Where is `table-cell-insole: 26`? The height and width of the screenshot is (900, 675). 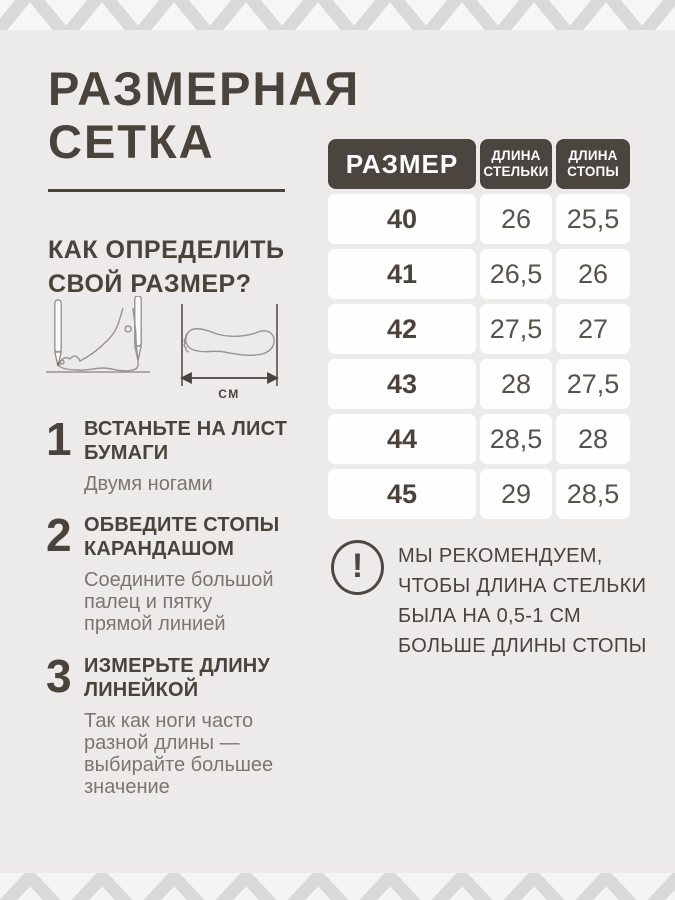
table-cell-insole: 26 is located at coordinates (516, 219).